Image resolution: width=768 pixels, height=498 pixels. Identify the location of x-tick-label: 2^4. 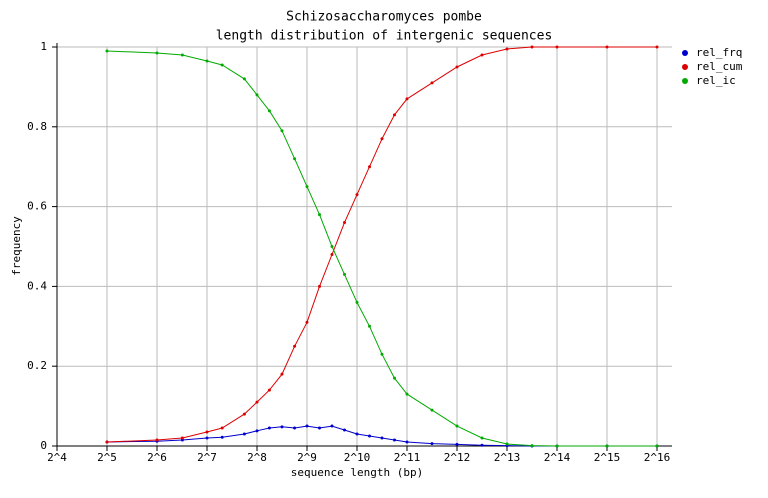
(57, 457).